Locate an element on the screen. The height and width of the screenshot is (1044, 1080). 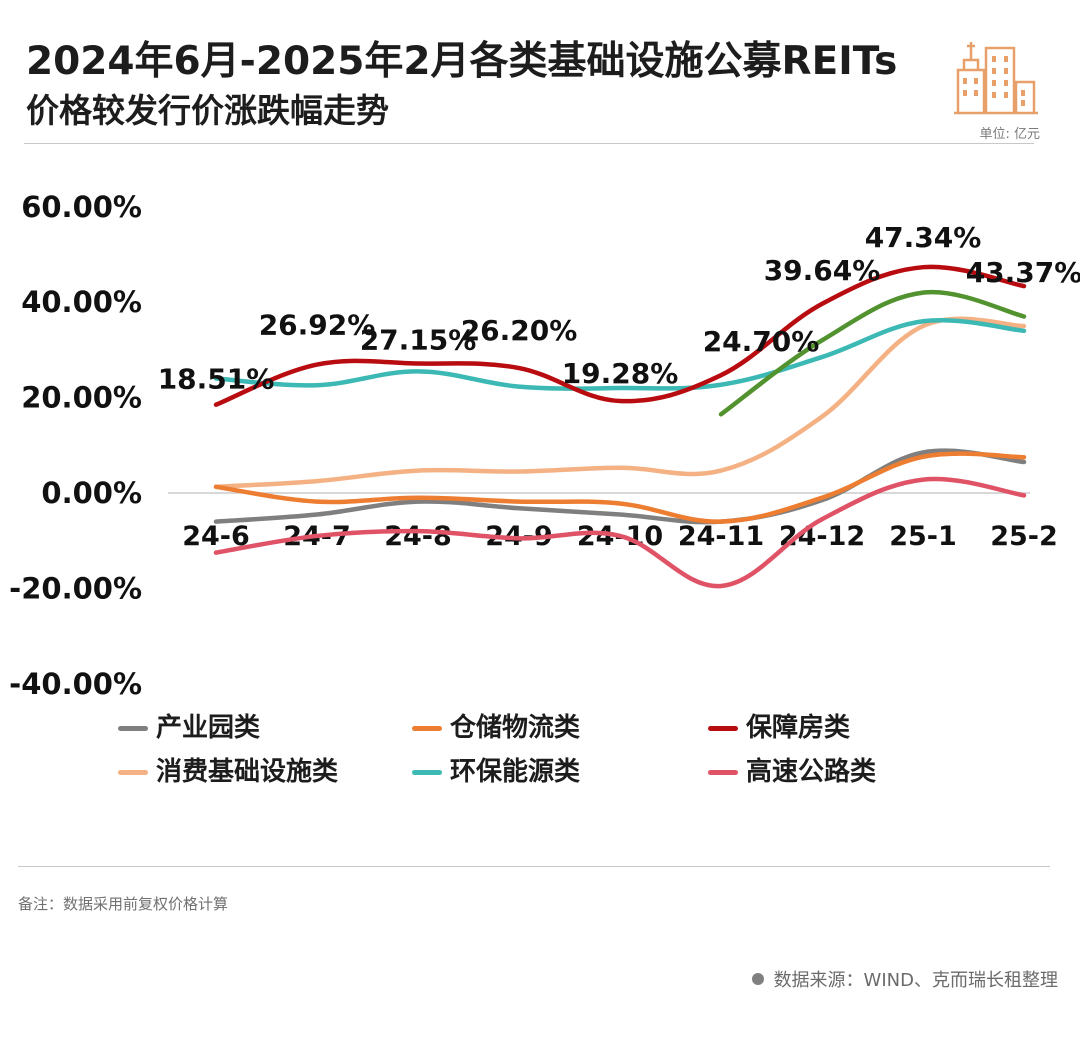
data-label: 43.37% is located at coordinates (1023, 272).